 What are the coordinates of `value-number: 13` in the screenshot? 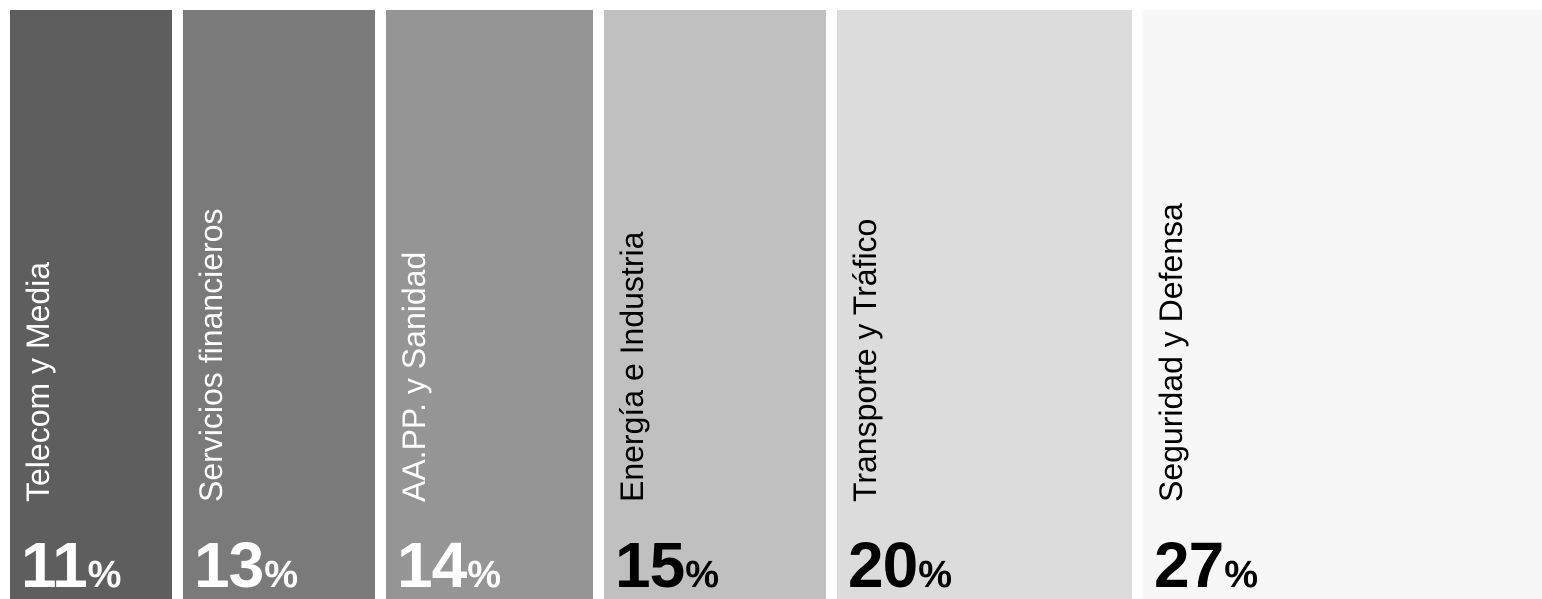 It's located at (229, 564).